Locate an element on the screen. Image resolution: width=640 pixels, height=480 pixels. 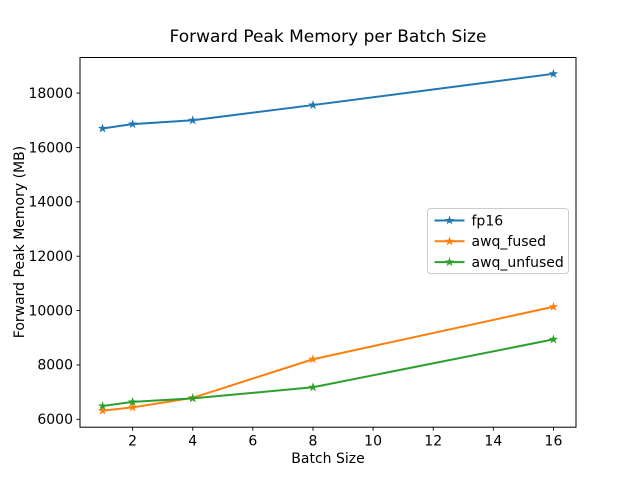
y-tick-label: 16000 is located at coordinates (50, 148).